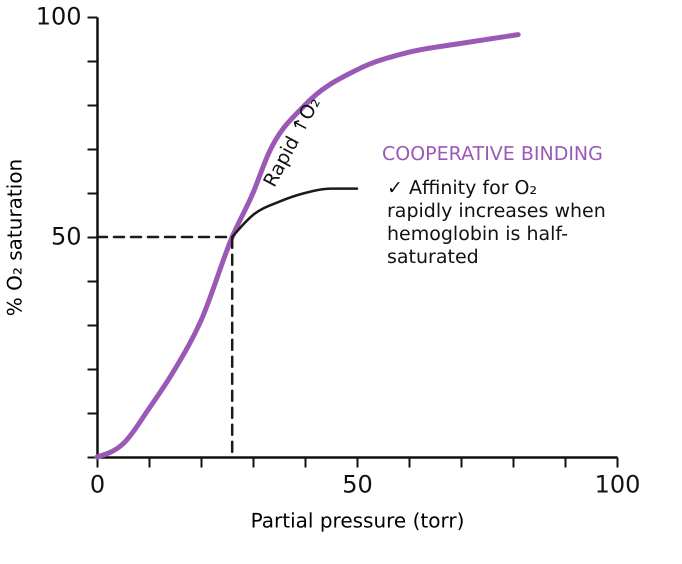 This screenshot has height=564, width=682. Describe the element at coordinates (357, 484) in the screenshot. I see `x-tick-label: 50` at that location.